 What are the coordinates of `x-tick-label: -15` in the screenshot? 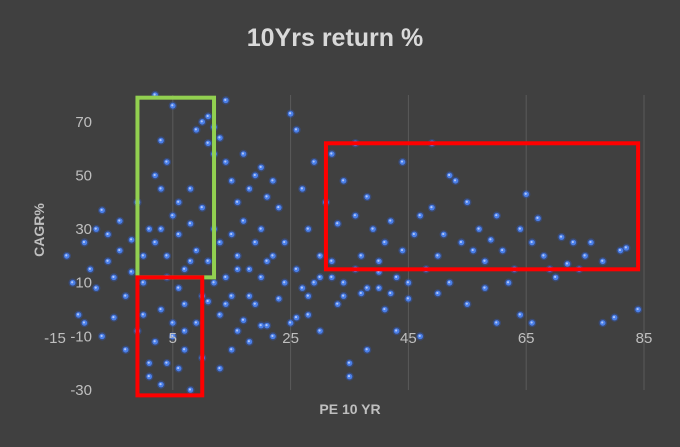 It's located at (55, 338).